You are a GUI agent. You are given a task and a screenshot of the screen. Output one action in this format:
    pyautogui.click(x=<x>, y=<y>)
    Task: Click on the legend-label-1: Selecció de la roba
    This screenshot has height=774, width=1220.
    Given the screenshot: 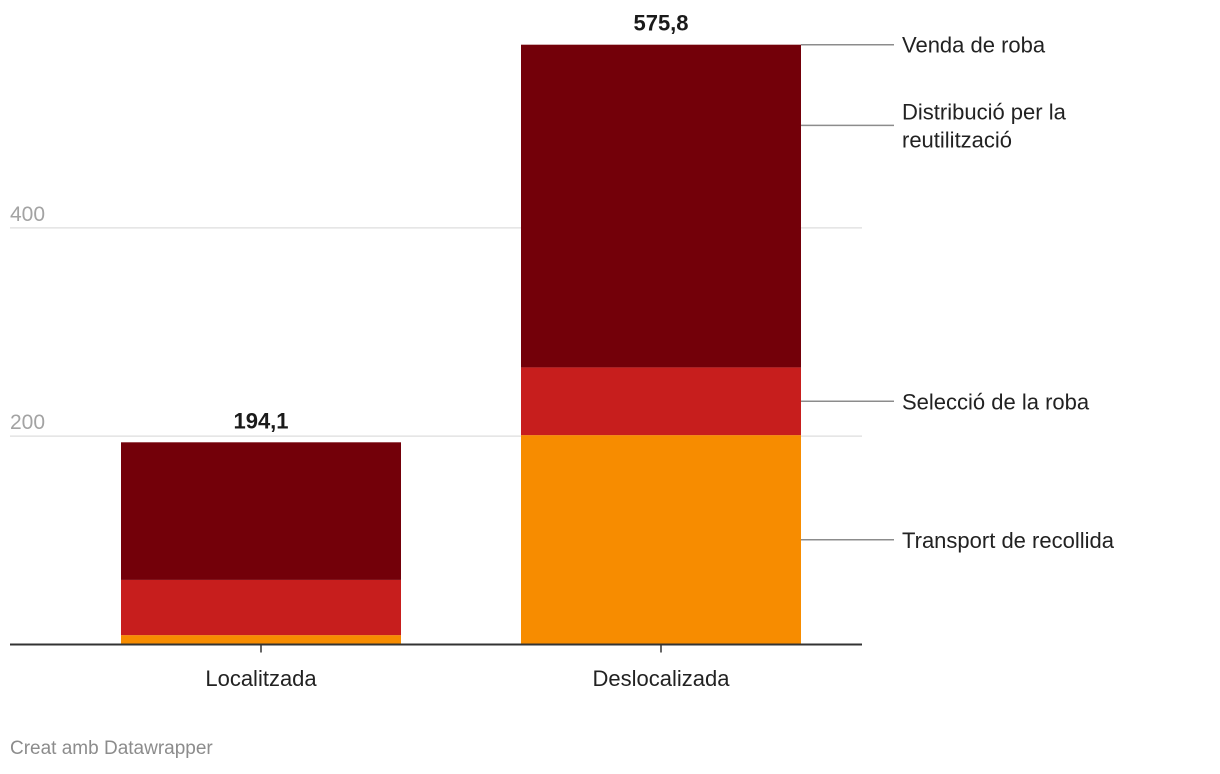 What is the action you would take?
    pyautogui.click(x=996, y=401)
    